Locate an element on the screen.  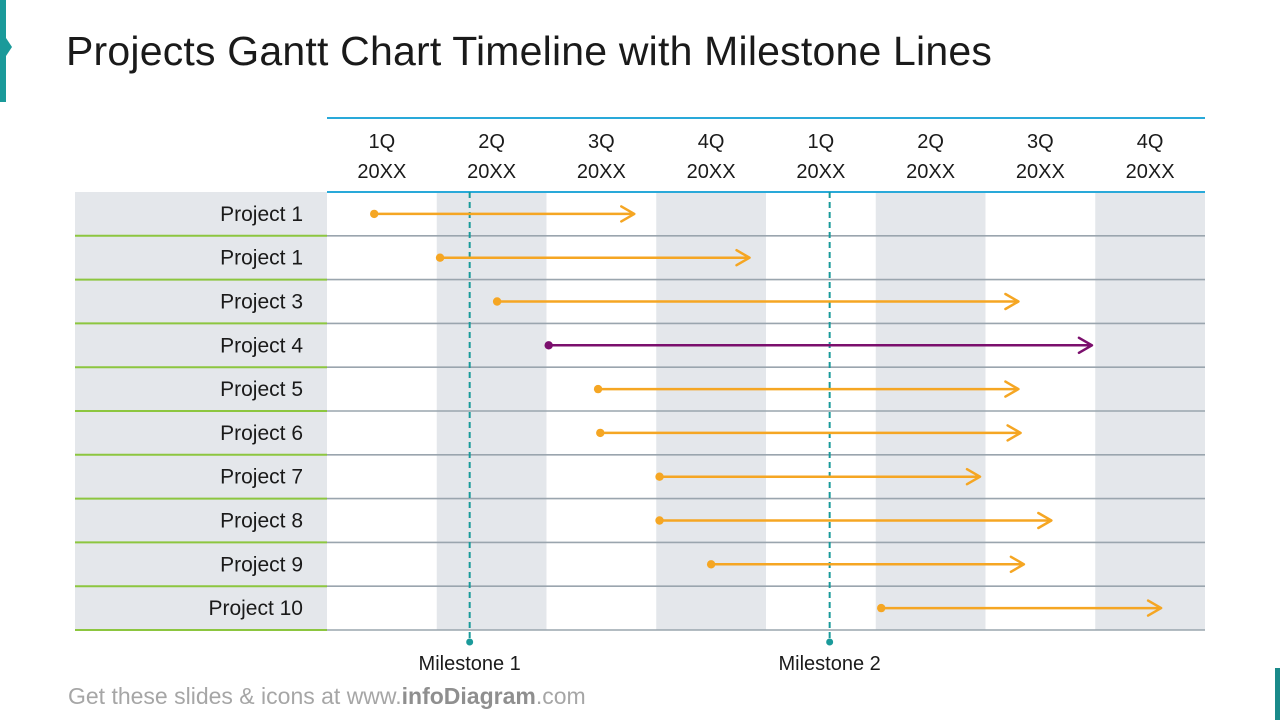
row-label: Project 5 is located at coordinates (261, 389).